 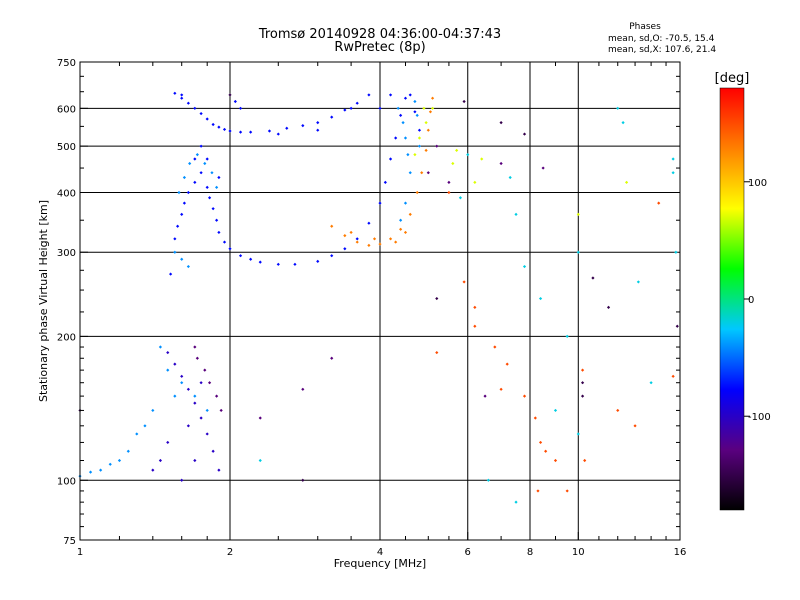 What do you see at coordinates (380, 47) in the screenshot?
I see `chart-subtitle: RwPretec (8p)` at bounding box center [380, 47].